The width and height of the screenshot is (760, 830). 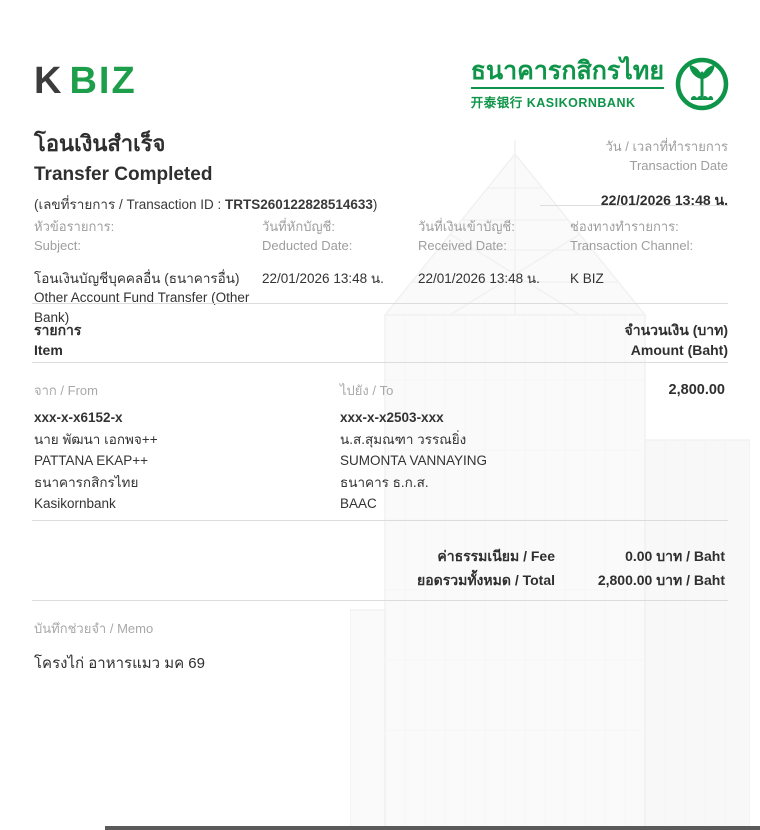 What do you see at coordinates (130, 204) in the screenshot?
I see `transaction-id-prefix: (เลขที่รายการ / Transaction ID :` at bounding box center [130, 204].